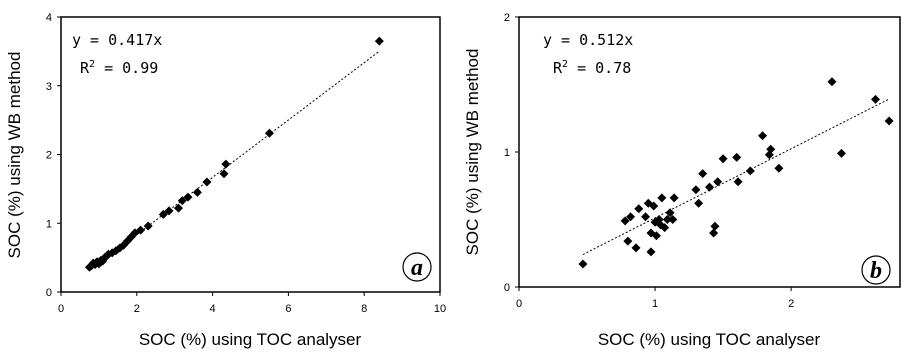 Image resolution: width=914 pixels, height=352 pixels. I want to click on panel-label: b, so click(876, 271).